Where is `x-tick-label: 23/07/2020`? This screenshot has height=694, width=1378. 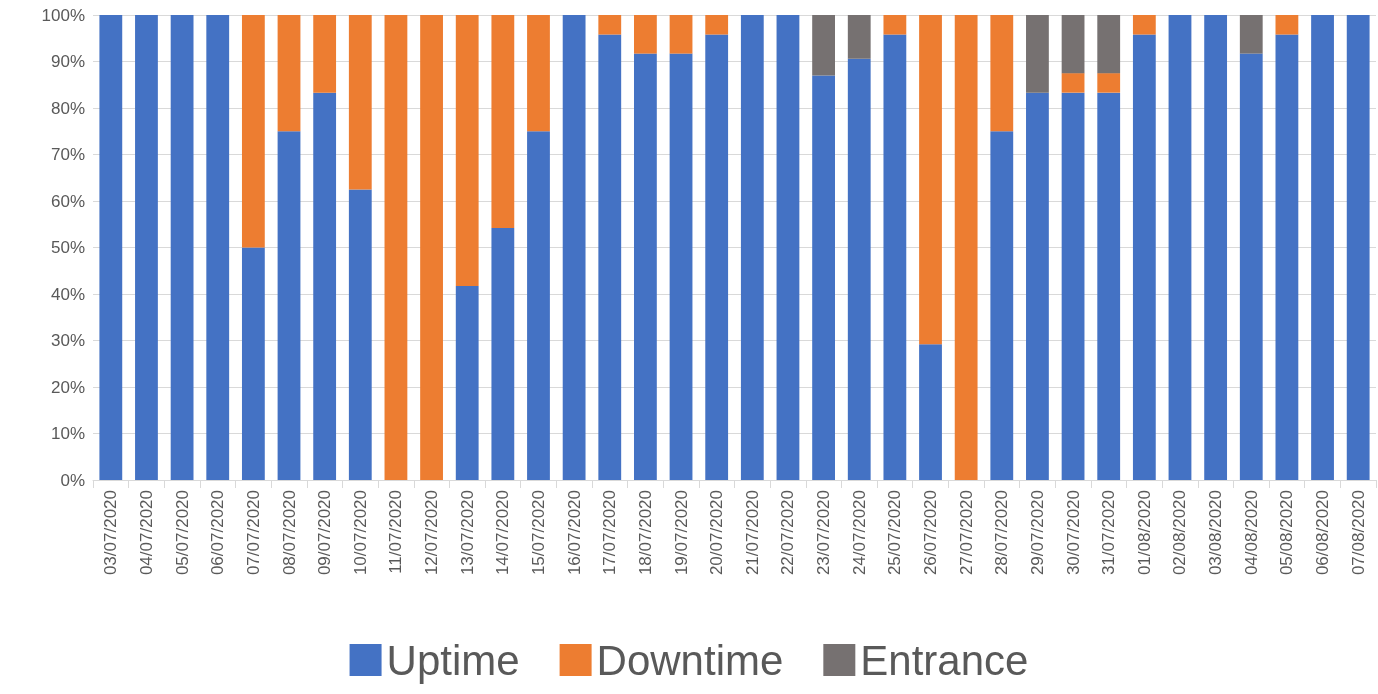
x-tick-label: 23/07/2020 is located at coordinates (824, 533).